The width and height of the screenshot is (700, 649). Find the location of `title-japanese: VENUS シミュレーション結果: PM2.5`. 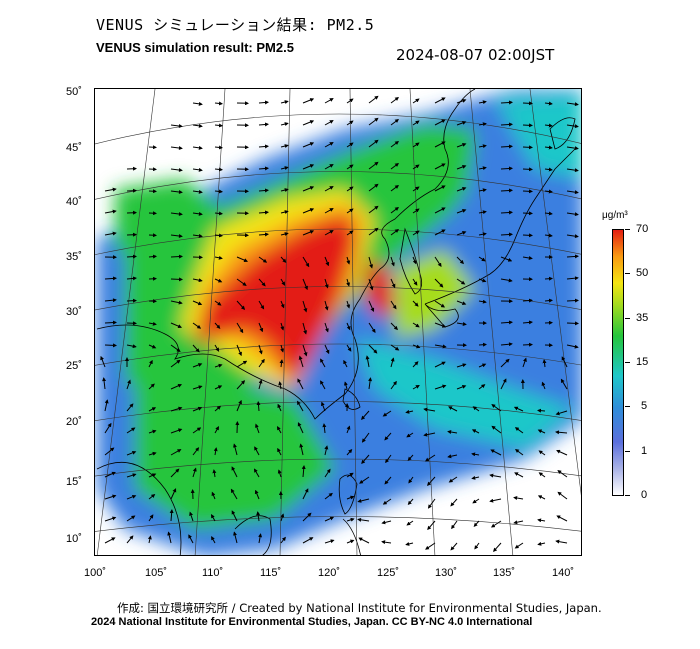

title-japanese: VENUS シミュレーション結果: PM2.5 is located at coordinates (235, 25).